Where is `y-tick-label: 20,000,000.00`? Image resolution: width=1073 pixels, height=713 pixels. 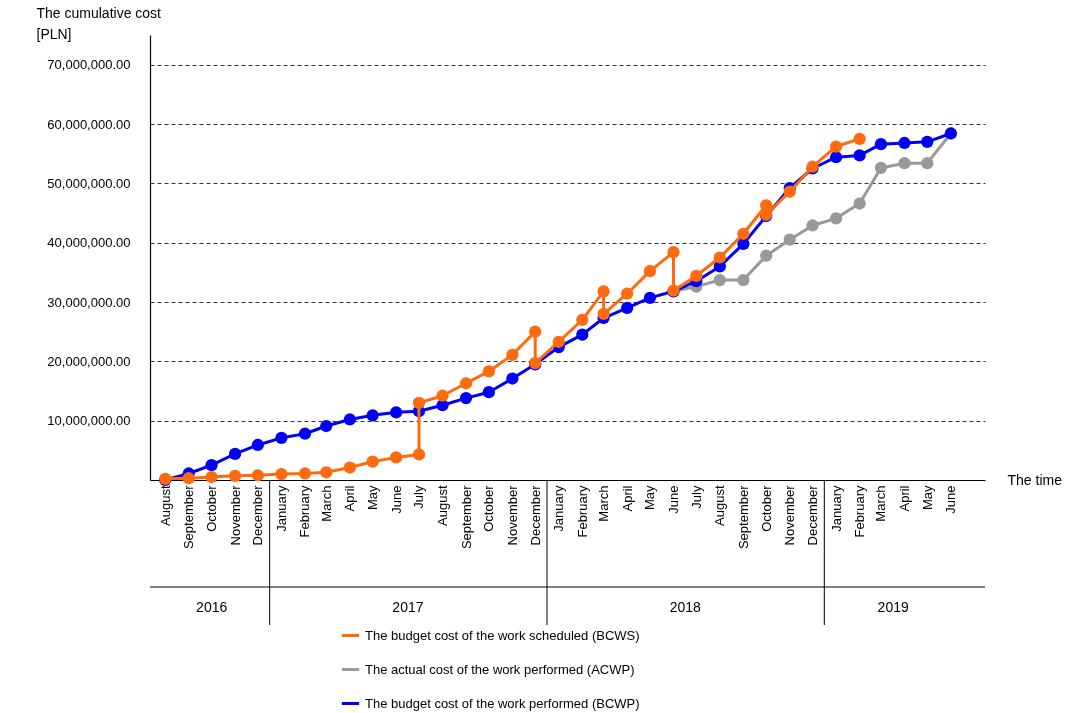
y-tick-label: 20,000,000.00 is located at coordinates (89, 361).